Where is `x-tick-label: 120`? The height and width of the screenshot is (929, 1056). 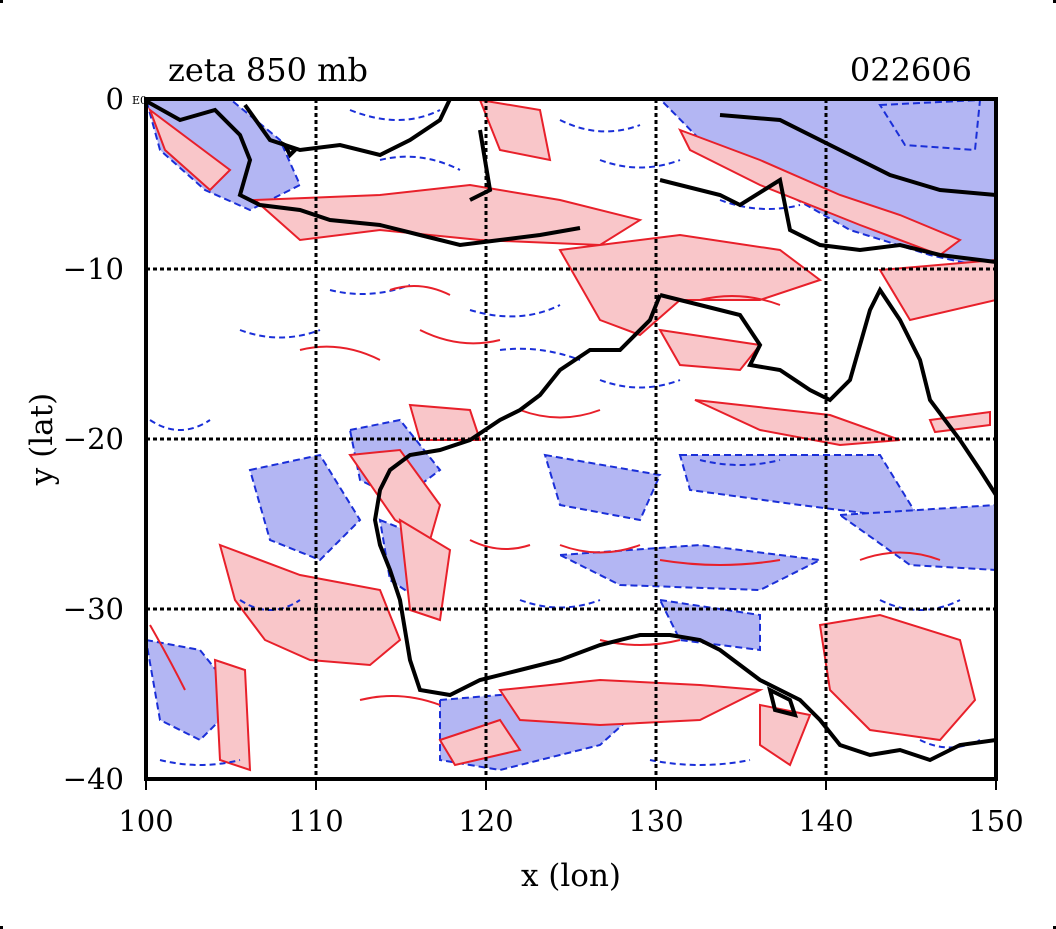 x-tick-label: 120 is located at coordinates (485, 821).